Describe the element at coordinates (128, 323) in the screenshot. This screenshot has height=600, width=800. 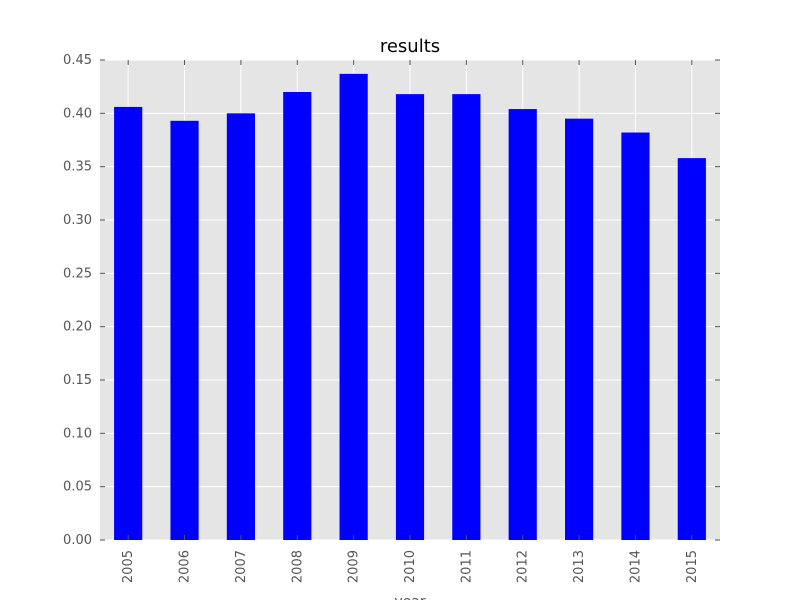
I see `bar-2005` at that location.